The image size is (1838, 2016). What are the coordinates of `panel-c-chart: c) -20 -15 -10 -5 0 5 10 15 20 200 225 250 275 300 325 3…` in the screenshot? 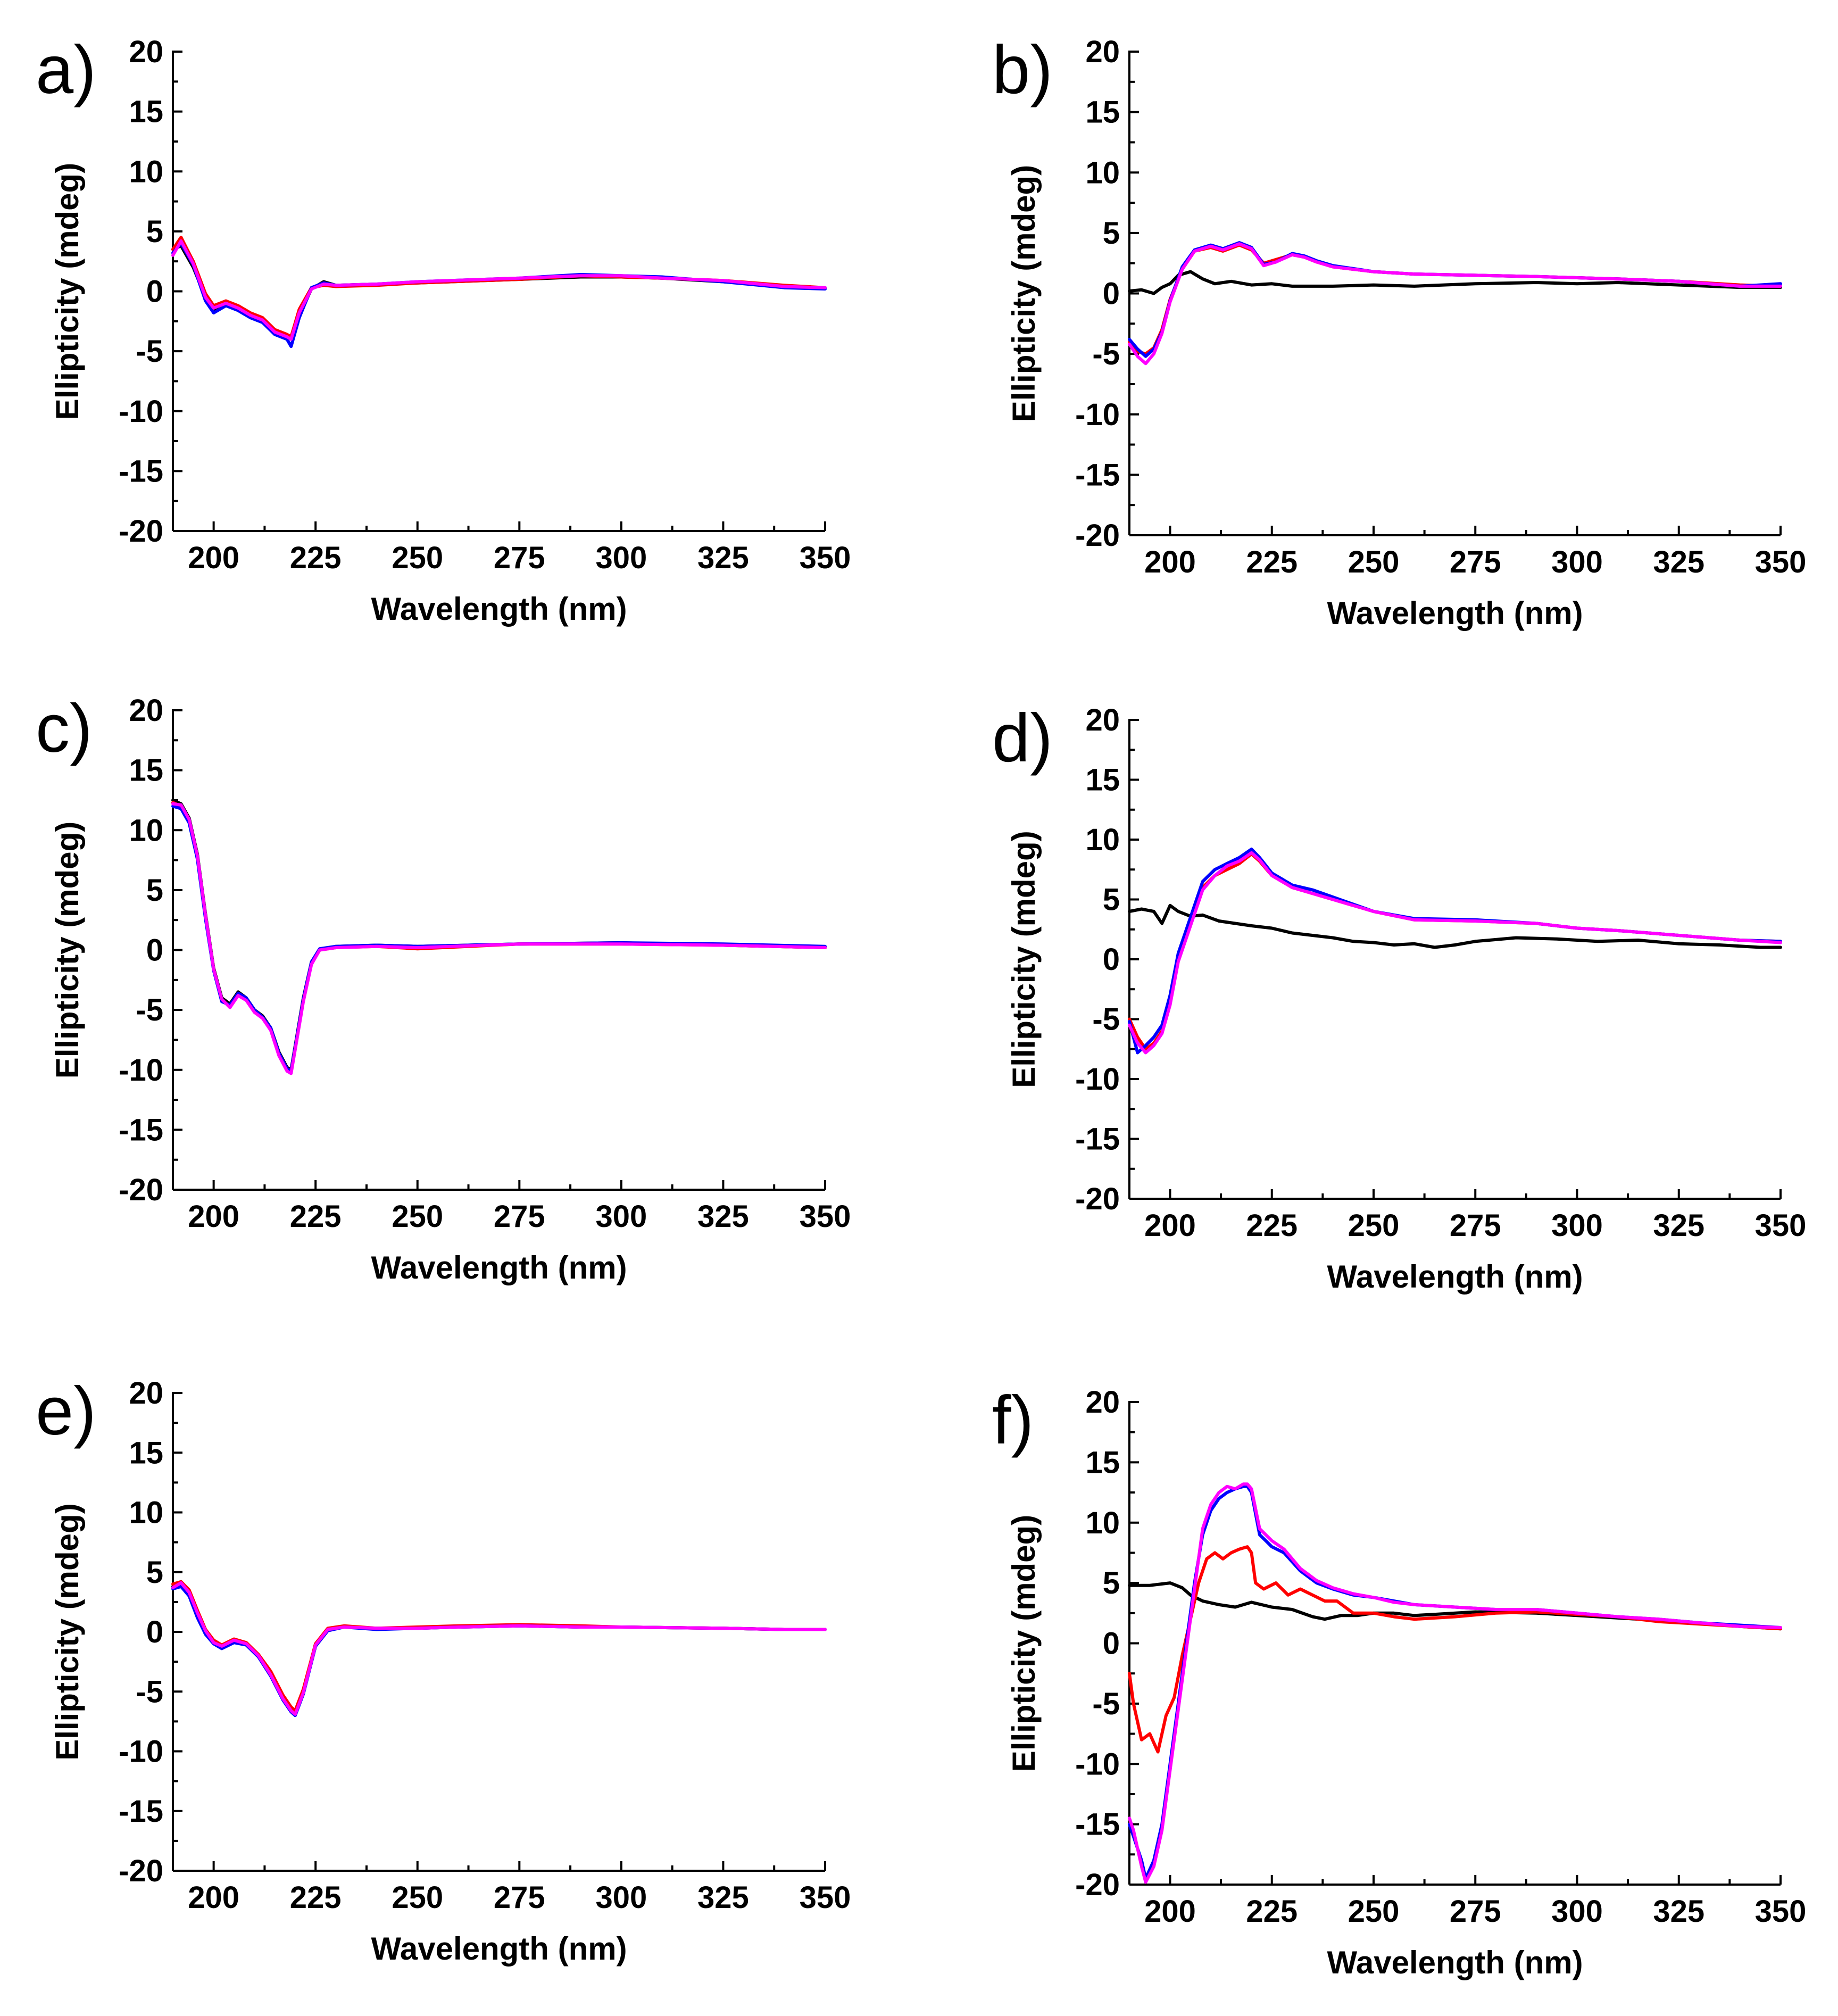 It's located at (443, 988).